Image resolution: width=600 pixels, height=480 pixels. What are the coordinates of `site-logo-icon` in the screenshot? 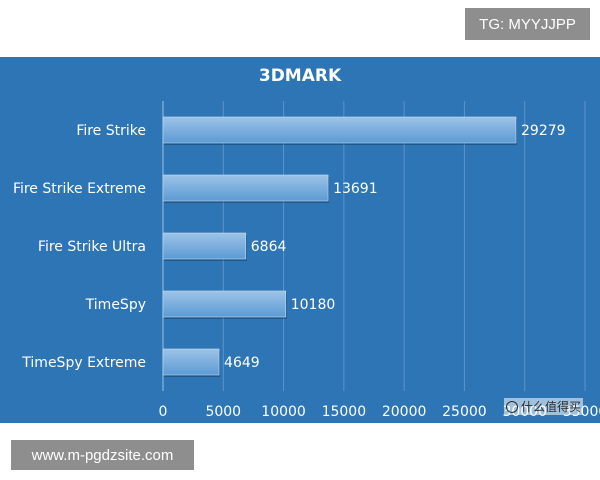 It's located at (512, 406).